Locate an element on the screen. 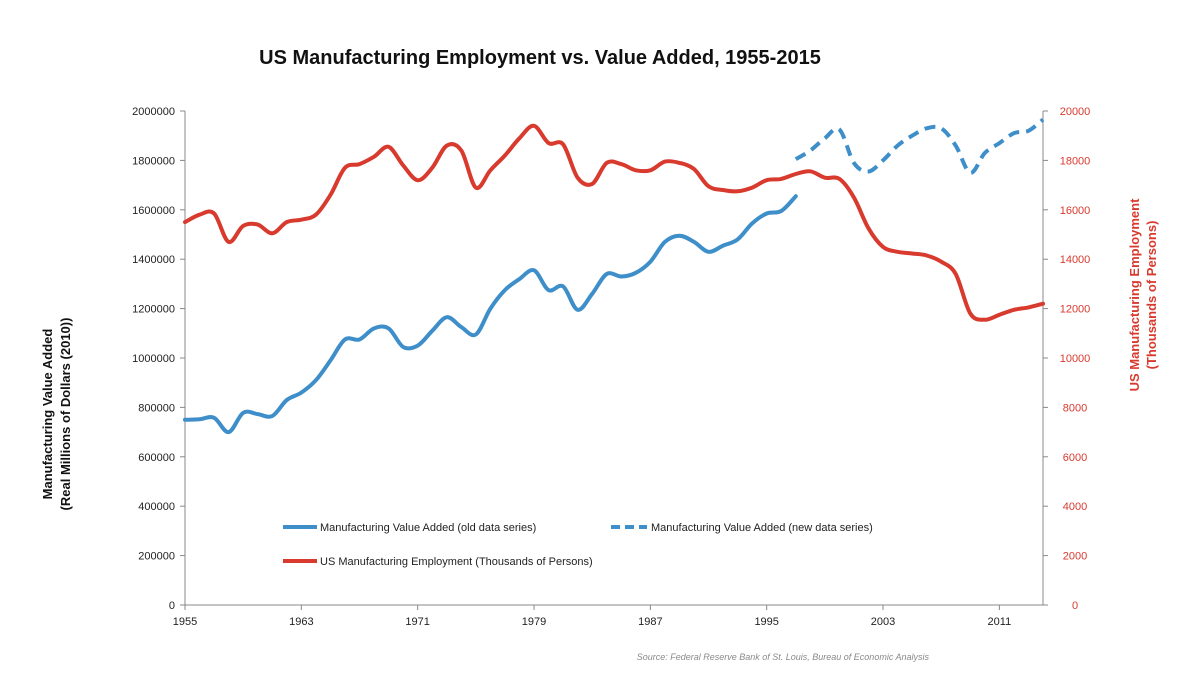 This screenshot has width=1201, height=675. right-axis-label-line-1: US Manufacturing Employment is located at coordinates (1134, 295).